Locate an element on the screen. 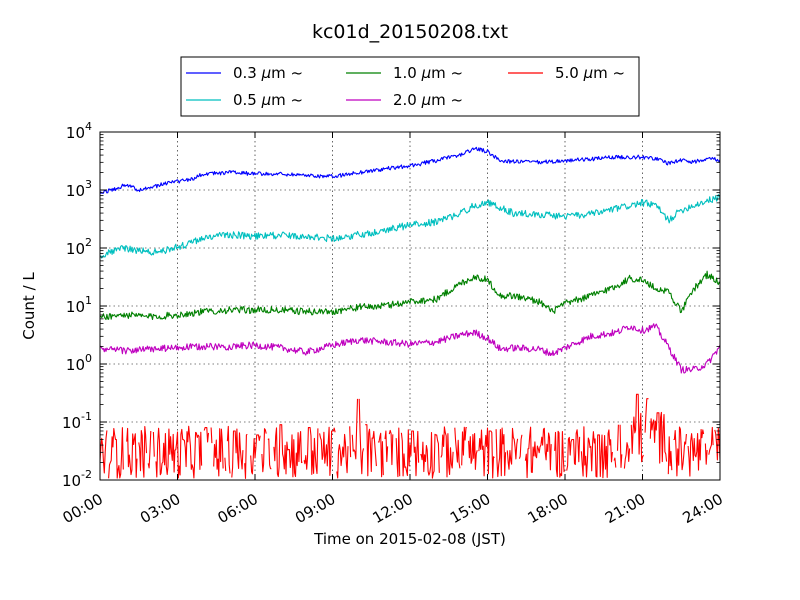 The width and height of the screenshot is (800, 600). series-line-0-5um is located at coordinates (410, 226).